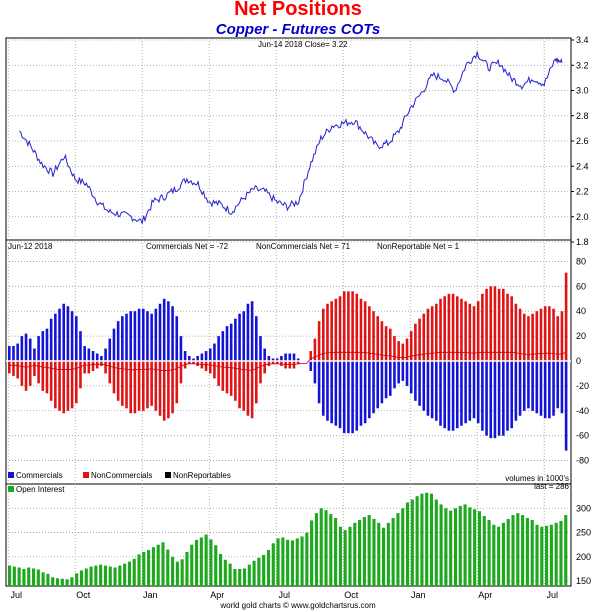 The image size is (596, 612). What do you see at coordinates (583, 533) in the screenshot?
I see `oi-y-tick-label: 250` at bounding box center [583, 533].